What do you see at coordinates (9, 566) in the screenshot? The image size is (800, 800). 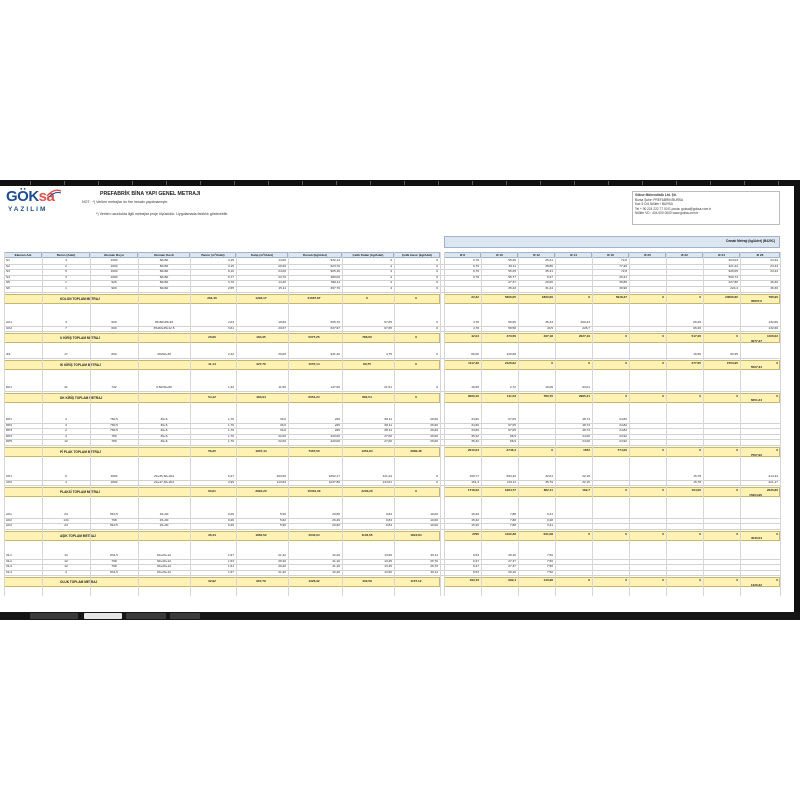 I see `table-cell: OL3` at bounding box center [9, 566].